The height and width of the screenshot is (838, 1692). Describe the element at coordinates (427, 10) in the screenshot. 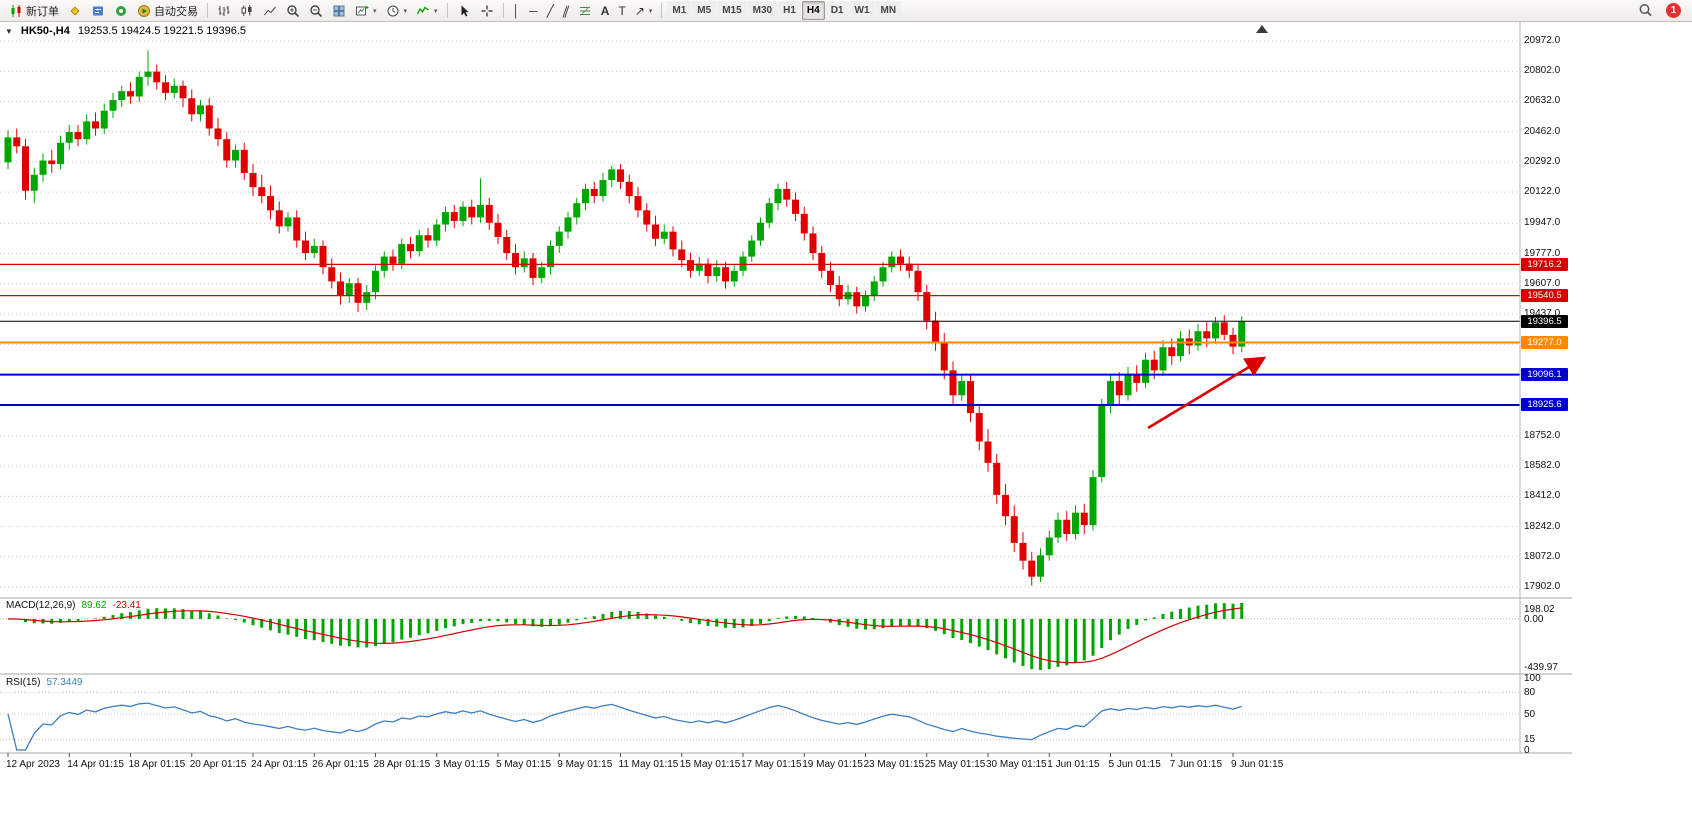

I see `indicators-button: ▾` at that location.